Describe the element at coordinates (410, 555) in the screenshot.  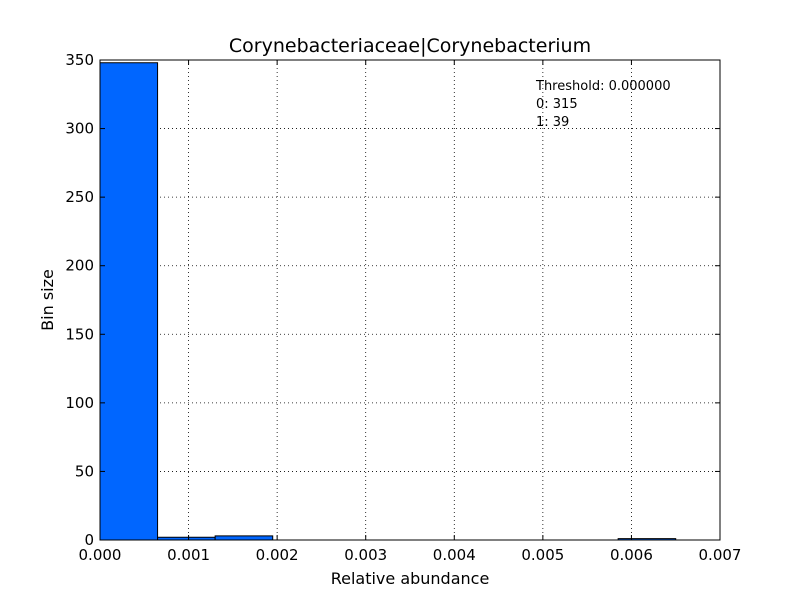
I see `x-tick-labels: 0.000 0.001 0.002 0.003 0.004 0.005 0.006 0.007` at that location.